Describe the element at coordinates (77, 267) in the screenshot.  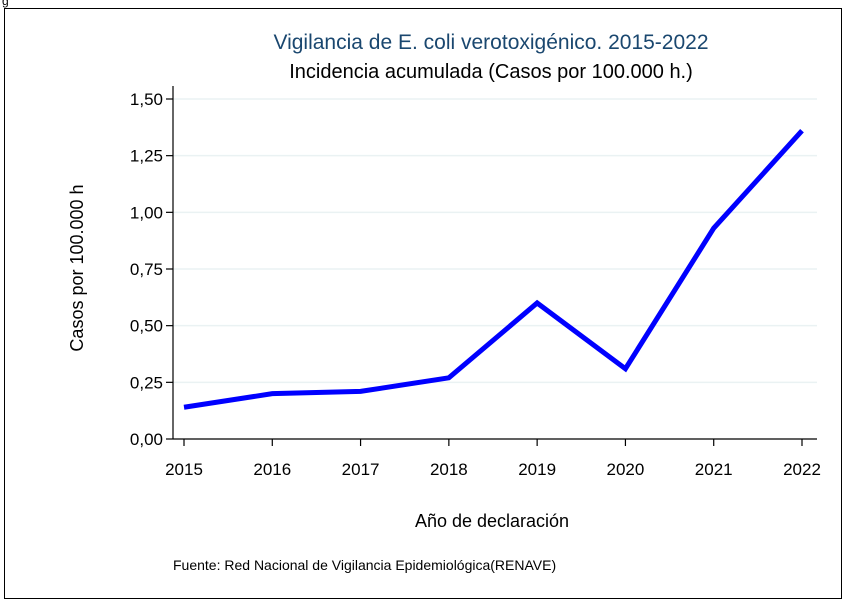
I see `y-axis-label: Casos por 100.000 h` at that location.